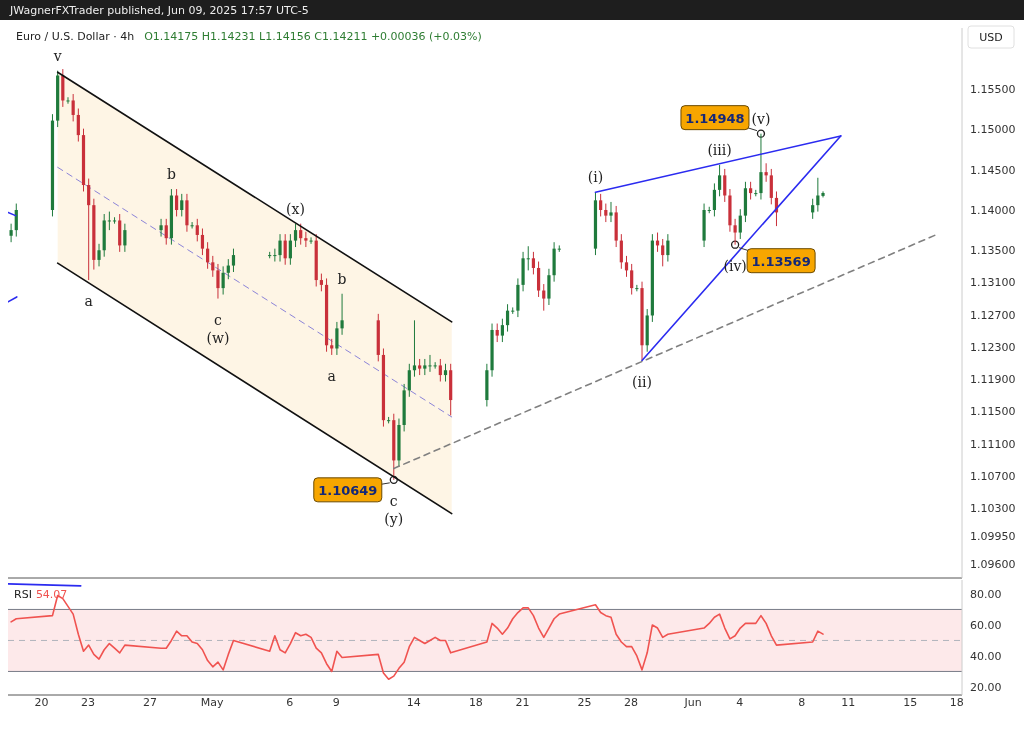 This screenshot has height=746, width=1024. What do you see at coordinates (740, 702) in the screenshot?
I see `x-tick-label: 4` at bounding box center [740, 702].